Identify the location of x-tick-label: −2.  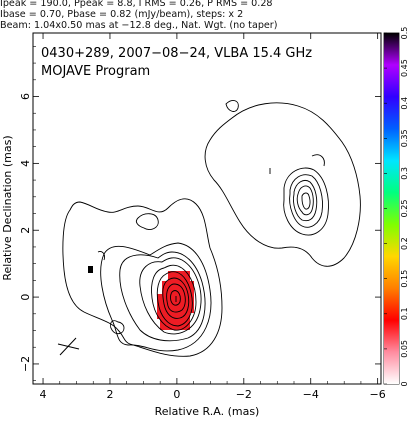
(244, 394).